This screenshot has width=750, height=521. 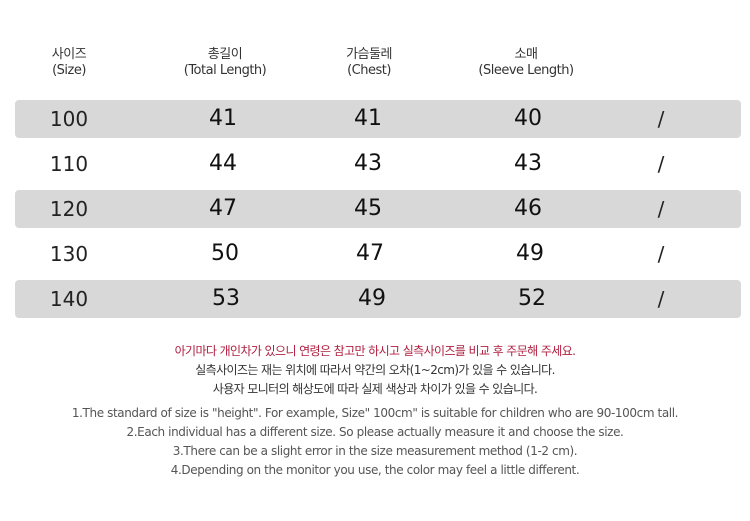 What do you see at coordinates (69, 70) in the screenshot?
I see `header-size-en: (Size)` at bounding box center [69, 70].